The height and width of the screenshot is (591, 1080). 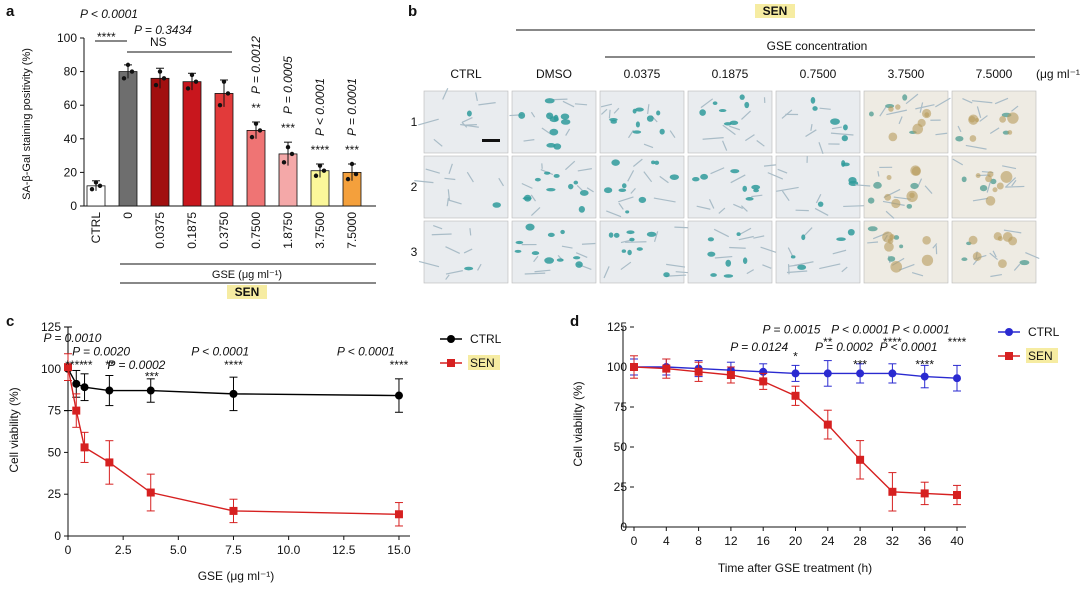 What do you see at coordinates (110, 365) in the screenshot?
I see `panel-c-stars: **` at bounding box center [110, 365].